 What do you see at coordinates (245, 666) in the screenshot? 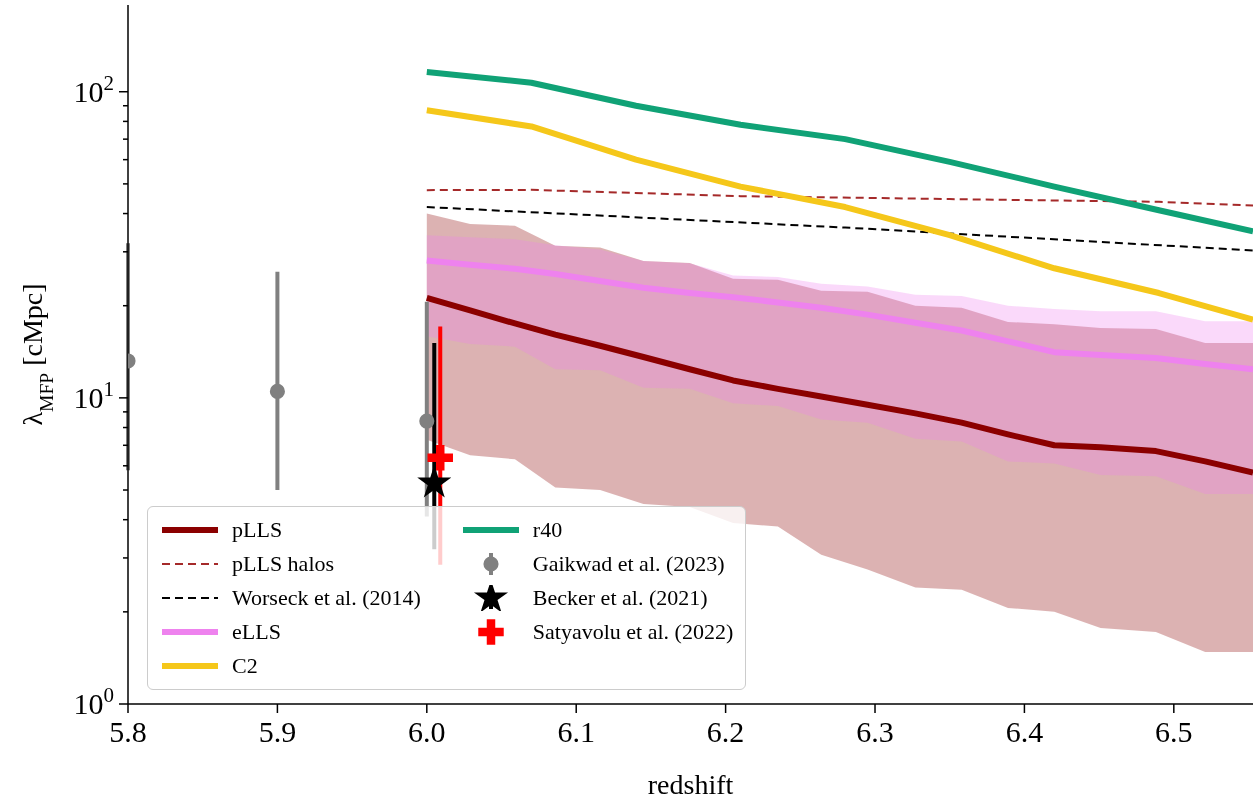
I see `legend-label: C2` at bounding box center [245, 666].